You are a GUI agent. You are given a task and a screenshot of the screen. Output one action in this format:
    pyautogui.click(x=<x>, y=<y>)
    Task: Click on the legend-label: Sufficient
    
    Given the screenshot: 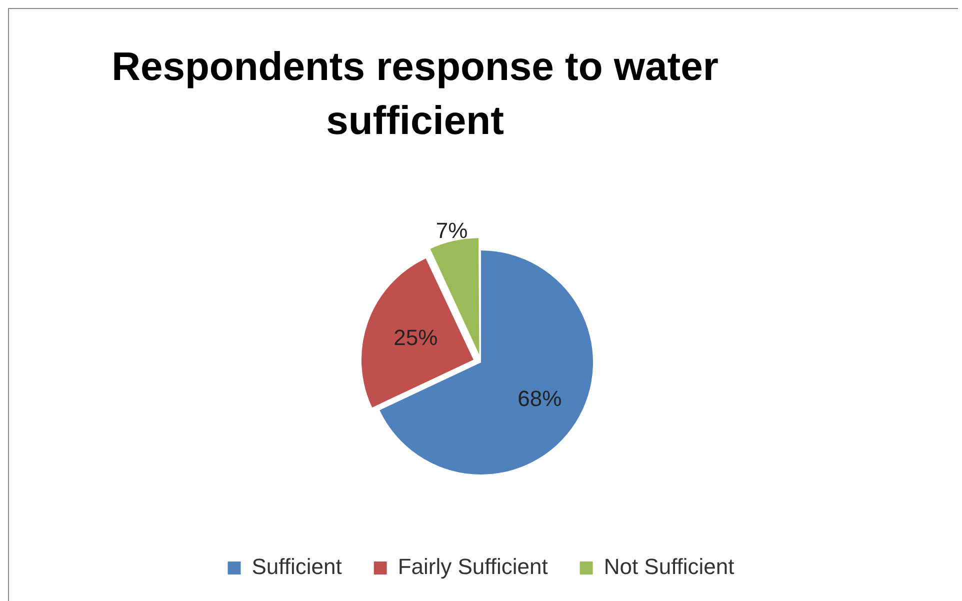 What is the action you would take?
    pyautogui.click(x=297, y=567)
    